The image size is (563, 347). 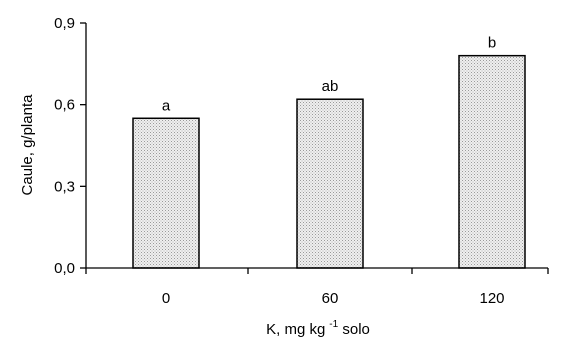 I want to click on x-axis-title: K, mg kg -1 solo, so click(x=318, y=328).